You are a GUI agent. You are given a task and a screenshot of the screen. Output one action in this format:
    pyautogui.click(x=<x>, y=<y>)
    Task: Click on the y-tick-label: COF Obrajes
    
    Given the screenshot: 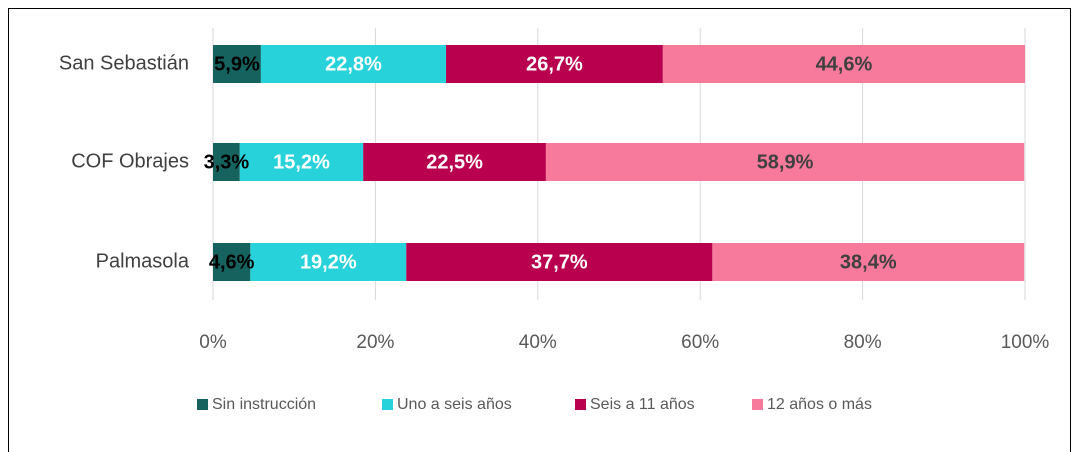 What is the action you would take?
    pyautogui.click(x=130, y=161)
    